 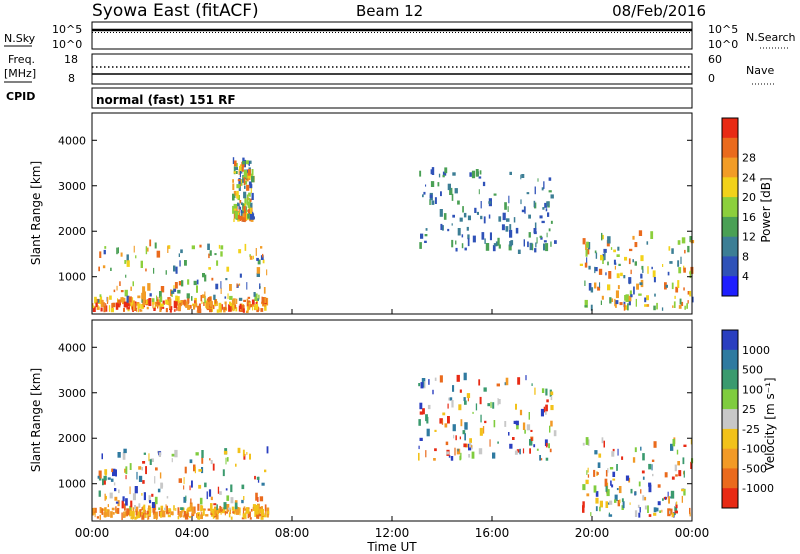 I want to click on x-tick-label: 12:00, so click(x=392, y=533).